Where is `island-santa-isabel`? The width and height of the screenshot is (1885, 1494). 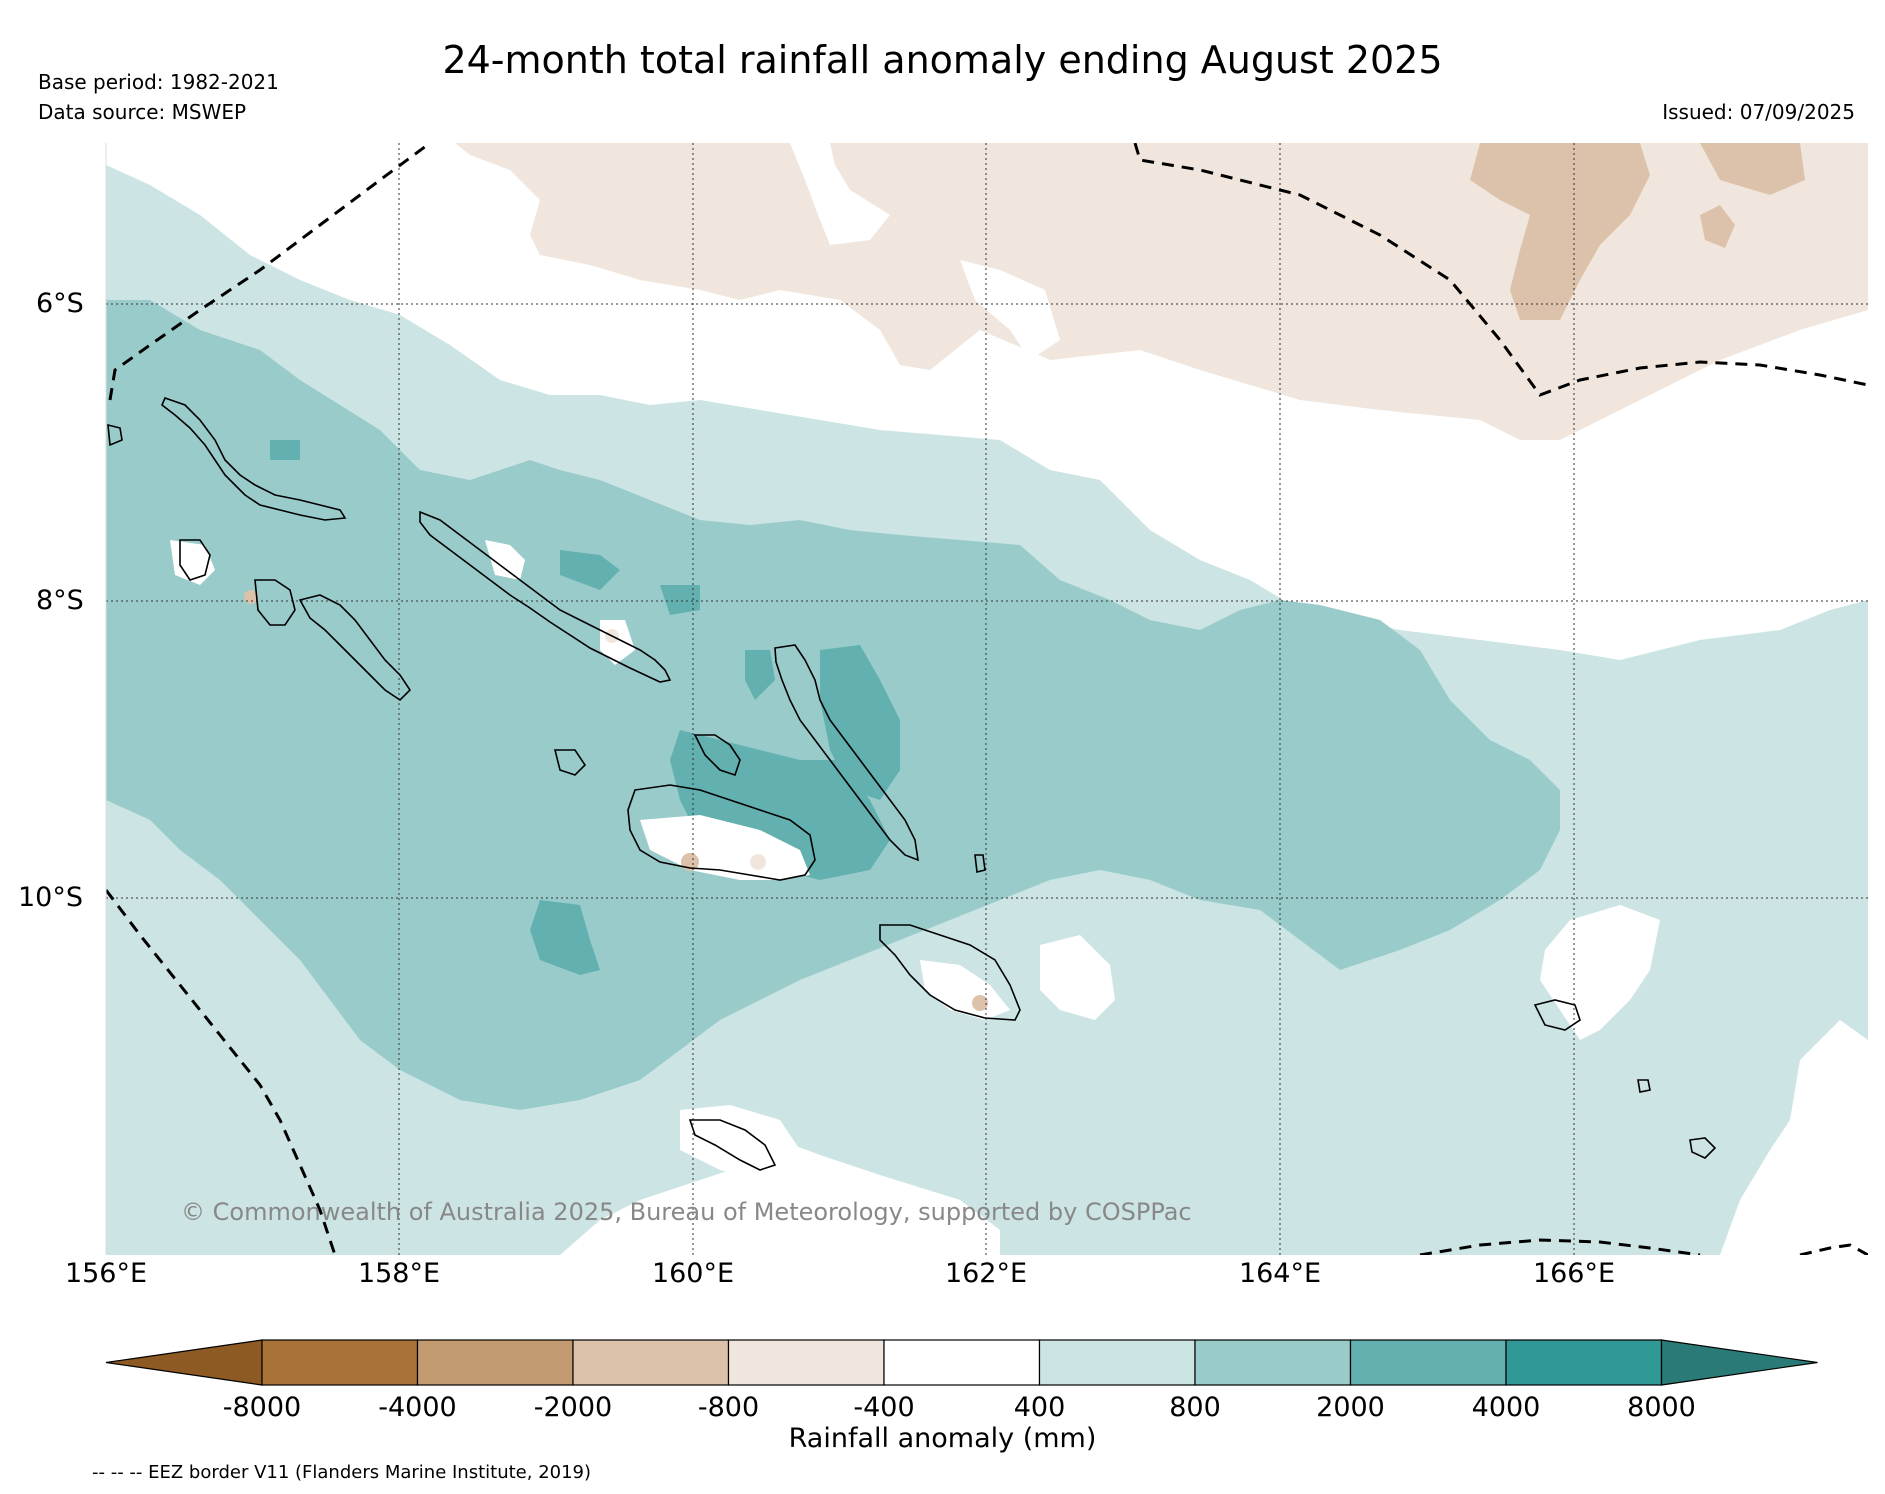 island-santa-isabel is located at coordinates (545, 596).